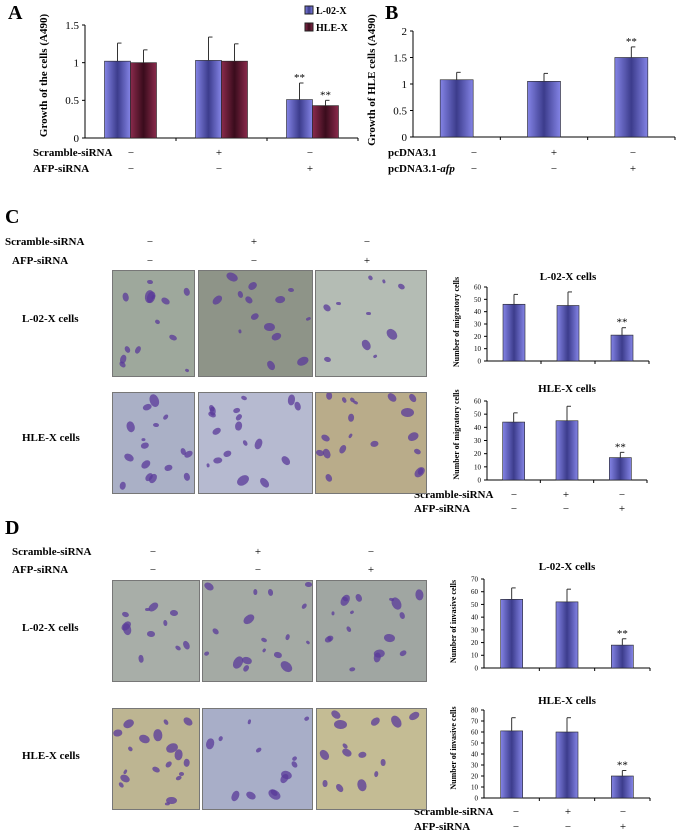  I want to click on y-axis-label: Number of migratory cells, so click(456, 434).